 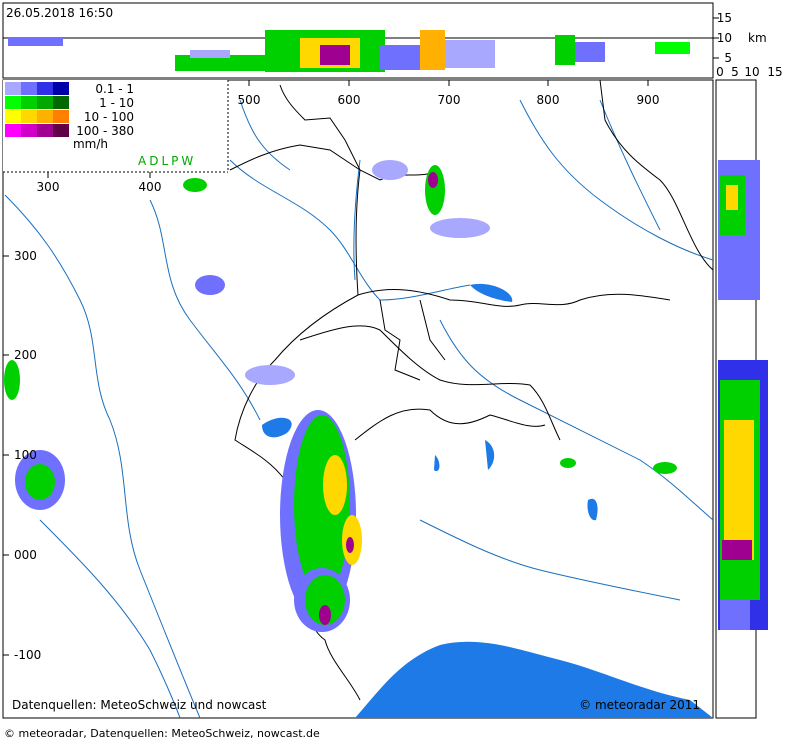 What do you see at coordinates (449, 100) in the screenshot?
I see `x-label: 700` at bounding box center [449, 100].